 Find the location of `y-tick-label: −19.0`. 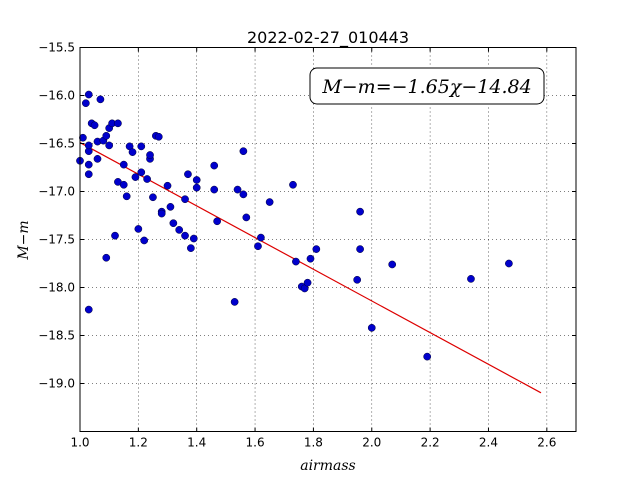

y-tick-label: −19.0 is located at coordinates (56, 384).